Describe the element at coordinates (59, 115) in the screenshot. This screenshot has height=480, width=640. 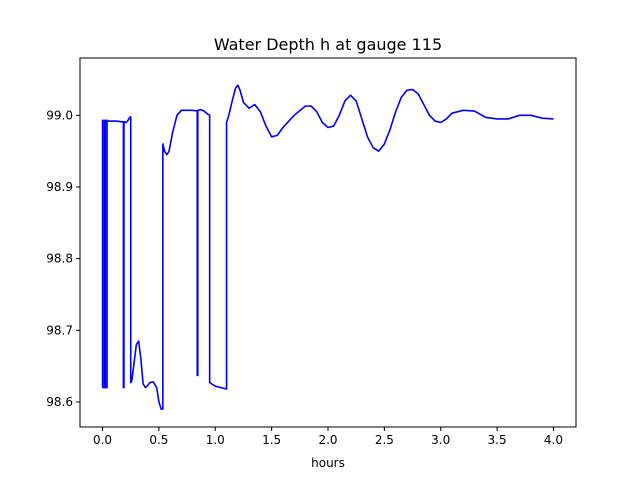
I see `y-tick-label: 99.0` at that location.